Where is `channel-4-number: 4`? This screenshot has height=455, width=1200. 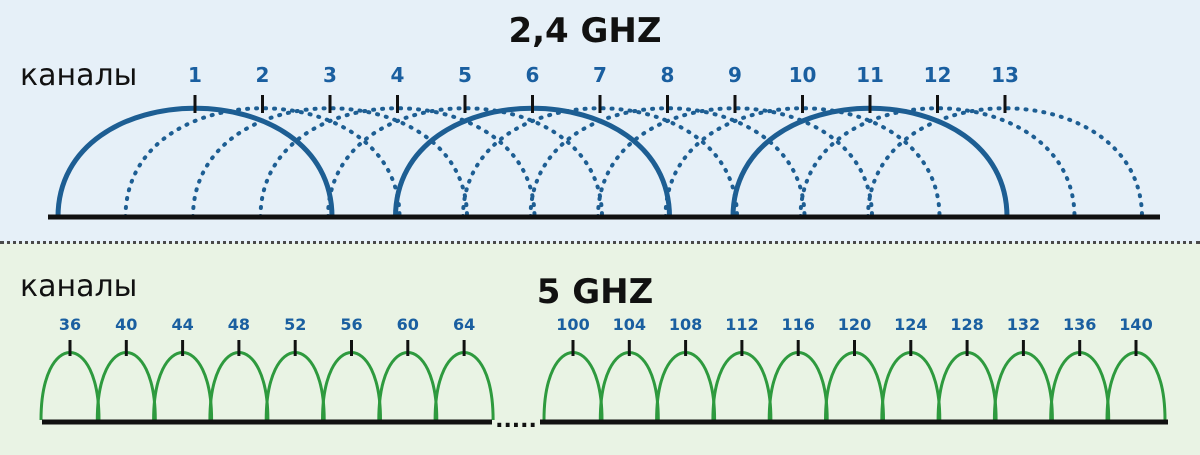 channel-4-number: 4 is located at coordinates (398, 75).